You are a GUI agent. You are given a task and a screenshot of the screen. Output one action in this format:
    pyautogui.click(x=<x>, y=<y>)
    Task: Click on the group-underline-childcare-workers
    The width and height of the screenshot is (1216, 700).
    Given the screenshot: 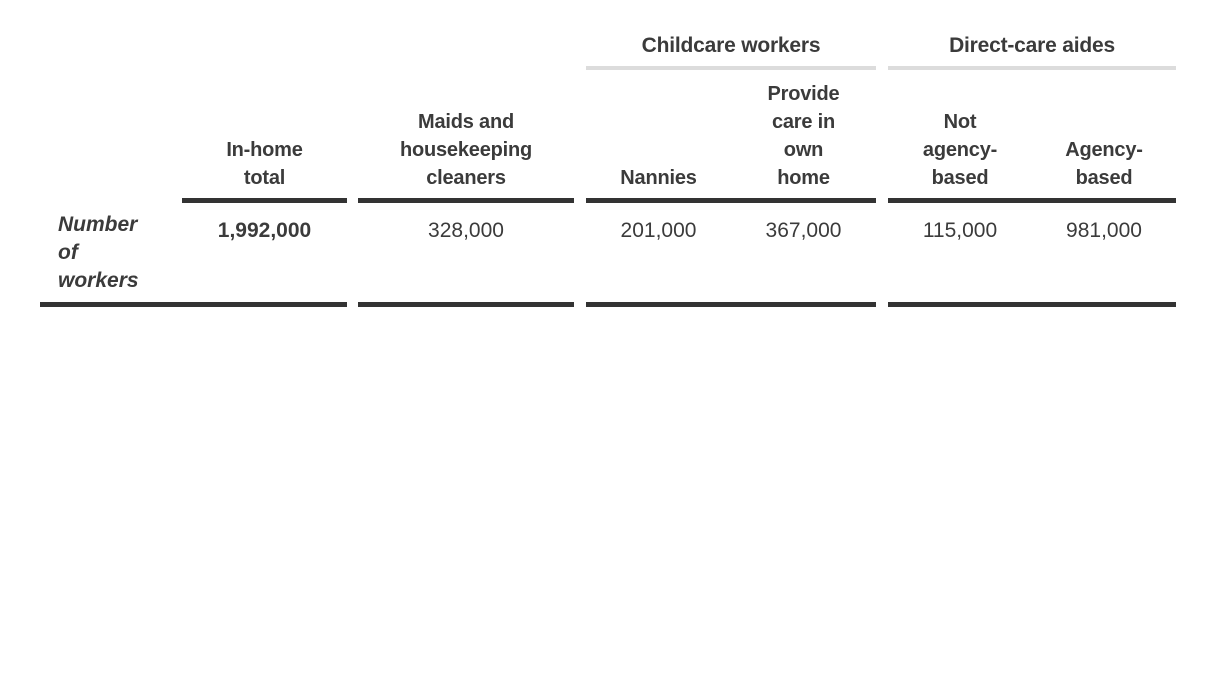 What is the action you would take?
    pyautogui.click(x=731, y=68)
    